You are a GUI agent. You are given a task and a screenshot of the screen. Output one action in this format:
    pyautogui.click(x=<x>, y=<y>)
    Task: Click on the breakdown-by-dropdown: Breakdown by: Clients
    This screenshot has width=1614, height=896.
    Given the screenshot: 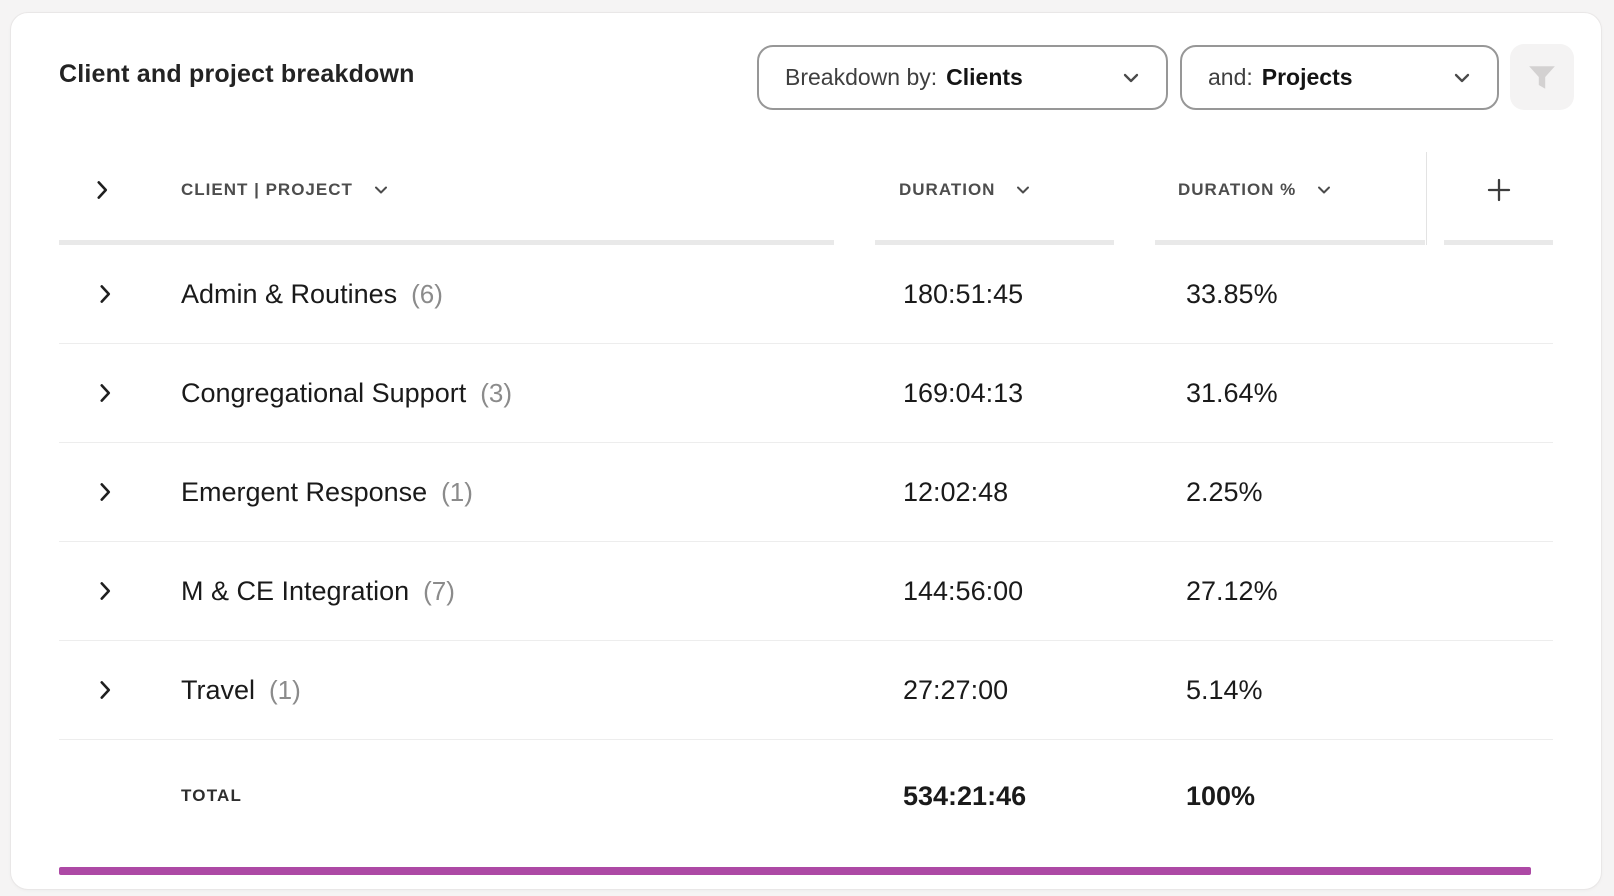 What is the action you would take?
    pyautogui.click(x=962, y=77)
    